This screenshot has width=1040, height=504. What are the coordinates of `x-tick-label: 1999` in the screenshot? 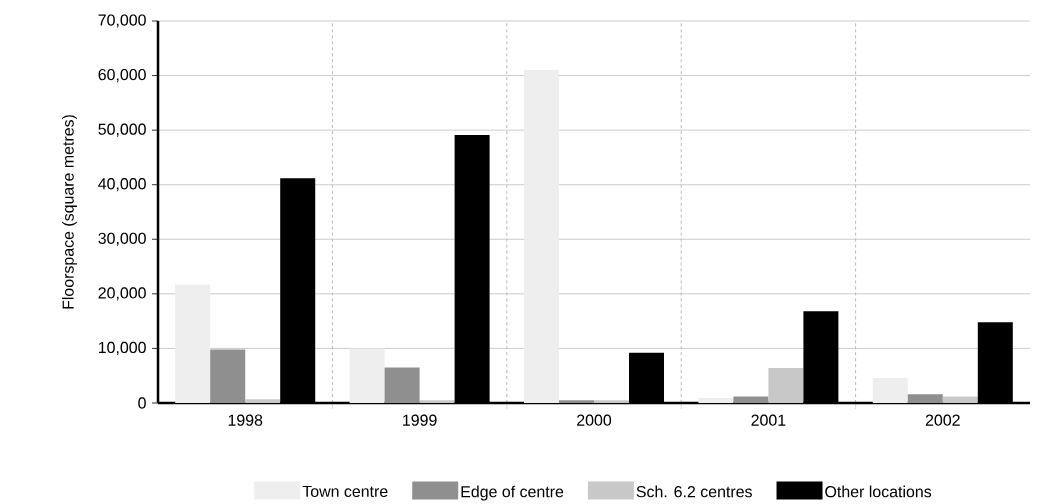 It's located at (420, 420).